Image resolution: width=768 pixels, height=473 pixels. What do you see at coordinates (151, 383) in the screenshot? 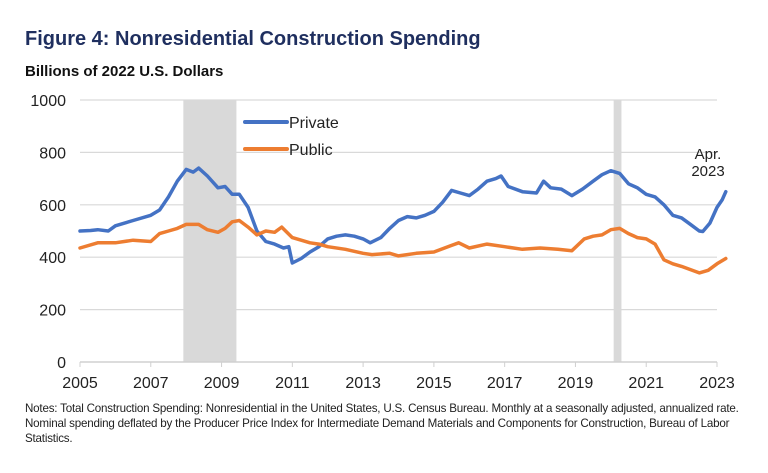
I see `x-tick-label-2007: 2007` at bounding box center [151, 383].